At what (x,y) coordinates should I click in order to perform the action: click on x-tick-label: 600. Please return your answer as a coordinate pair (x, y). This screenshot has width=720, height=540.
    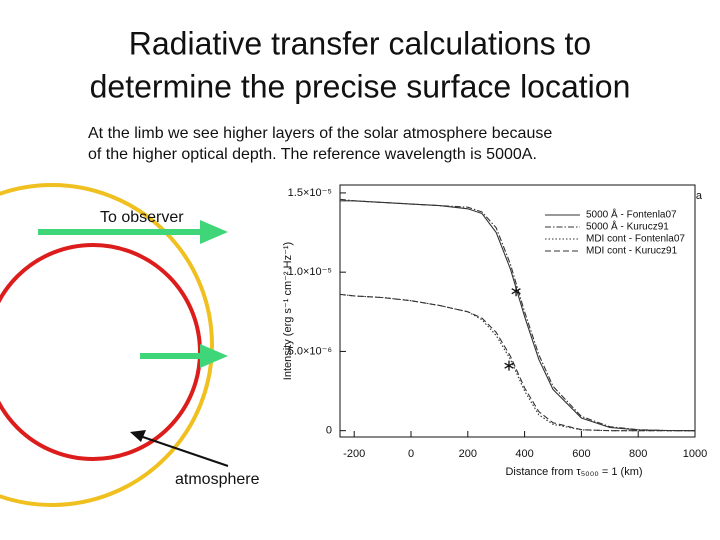
    Looking at the image, I should click on (581, 454).